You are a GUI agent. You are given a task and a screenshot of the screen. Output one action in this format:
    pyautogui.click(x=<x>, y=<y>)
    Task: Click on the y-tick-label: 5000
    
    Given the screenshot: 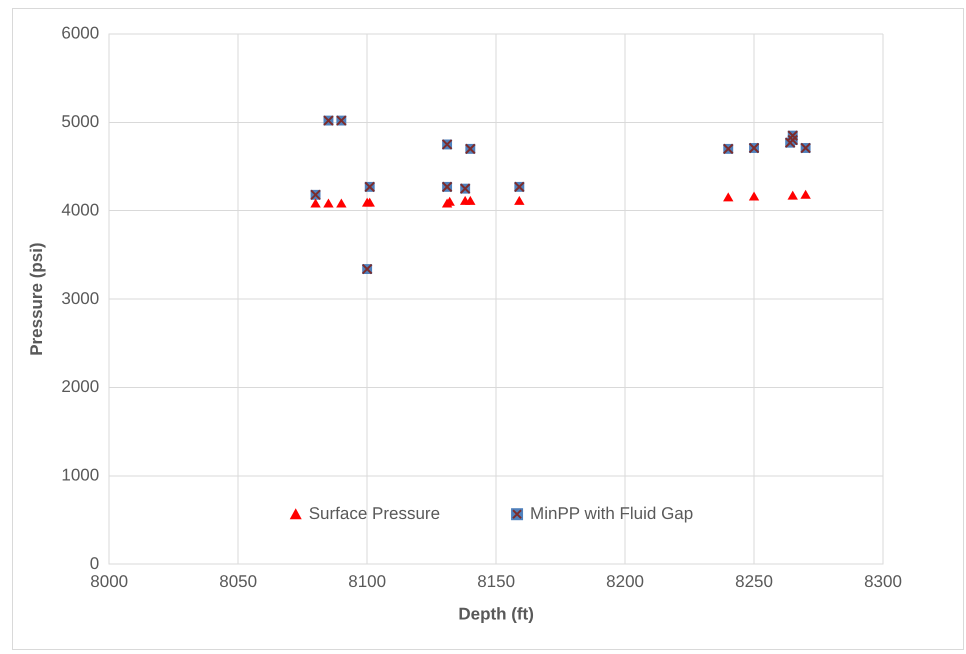 What is the action you would take?
    pyautogui.click(x=80, y=122)
    